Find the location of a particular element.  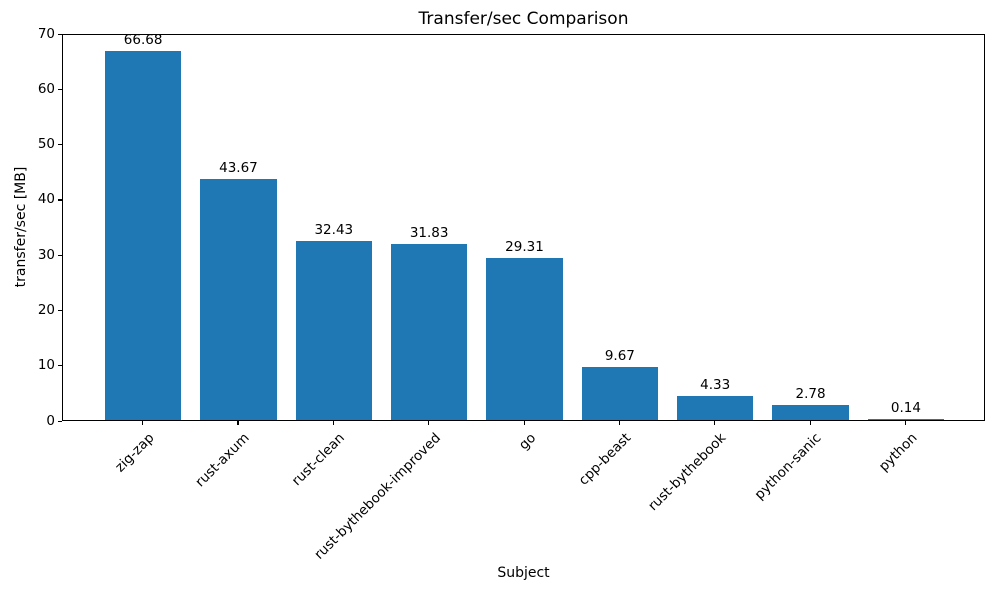

x-tick-label: go is located at coordinates (527, 442).